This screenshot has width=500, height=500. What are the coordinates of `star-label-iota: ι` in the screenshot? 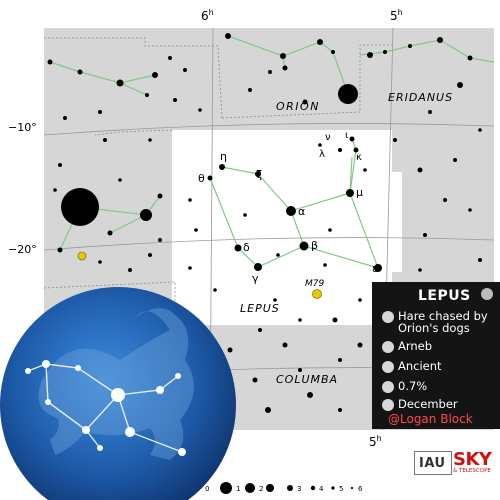 It's located at (347, 135).